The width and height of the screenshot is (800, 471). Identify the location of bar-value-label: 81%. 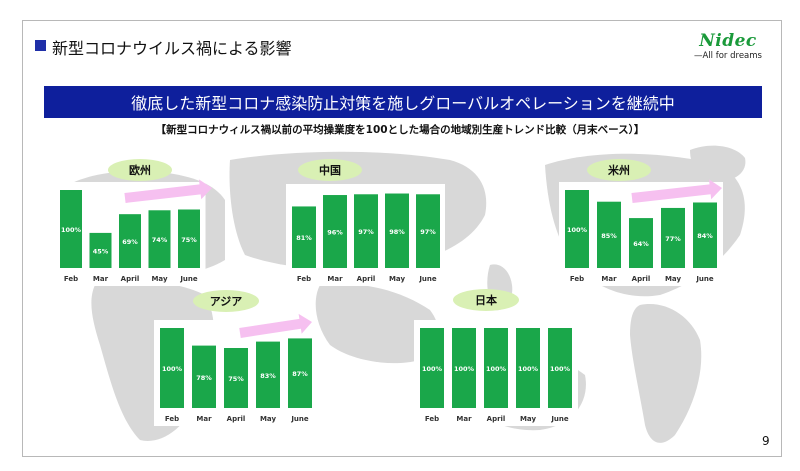
(304, 238).